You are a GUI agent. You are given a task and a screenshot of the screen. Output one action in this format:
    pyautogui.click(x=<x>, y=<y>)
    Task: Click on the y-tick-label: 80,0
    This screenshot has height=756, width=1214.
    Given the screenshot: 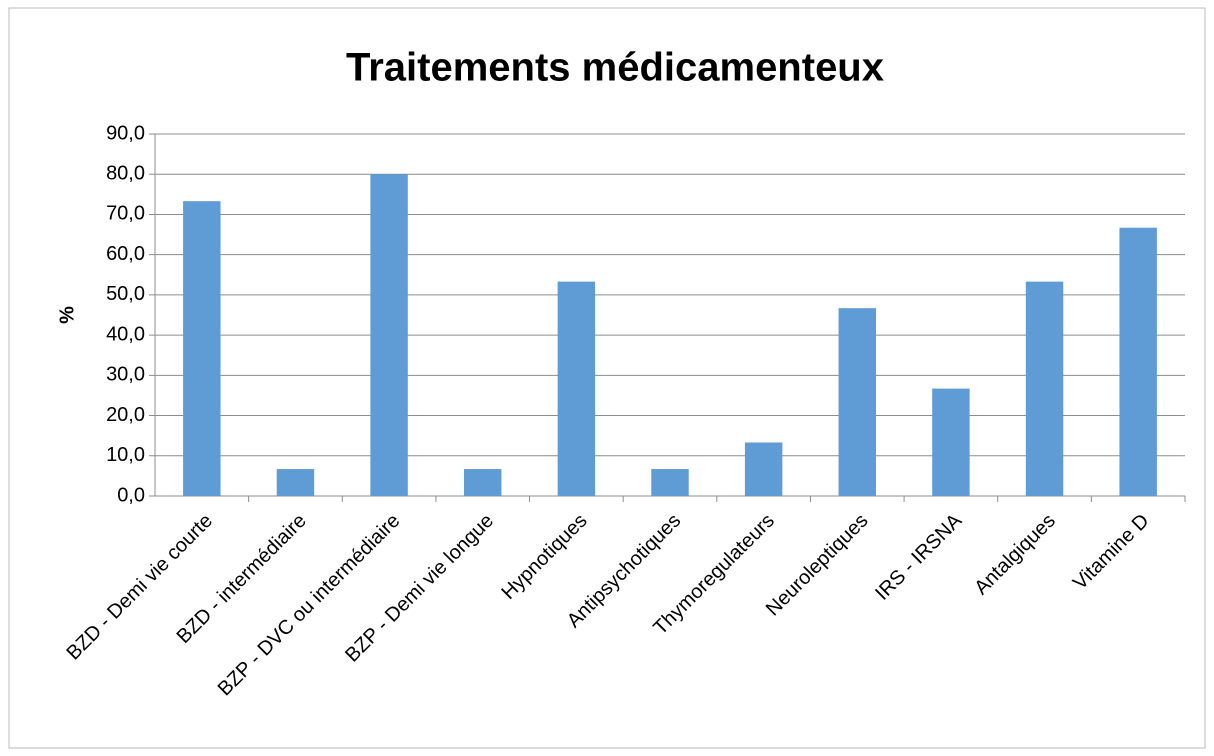 What is the action you would take?
    pyautogui.click(x=125, y=174)
    